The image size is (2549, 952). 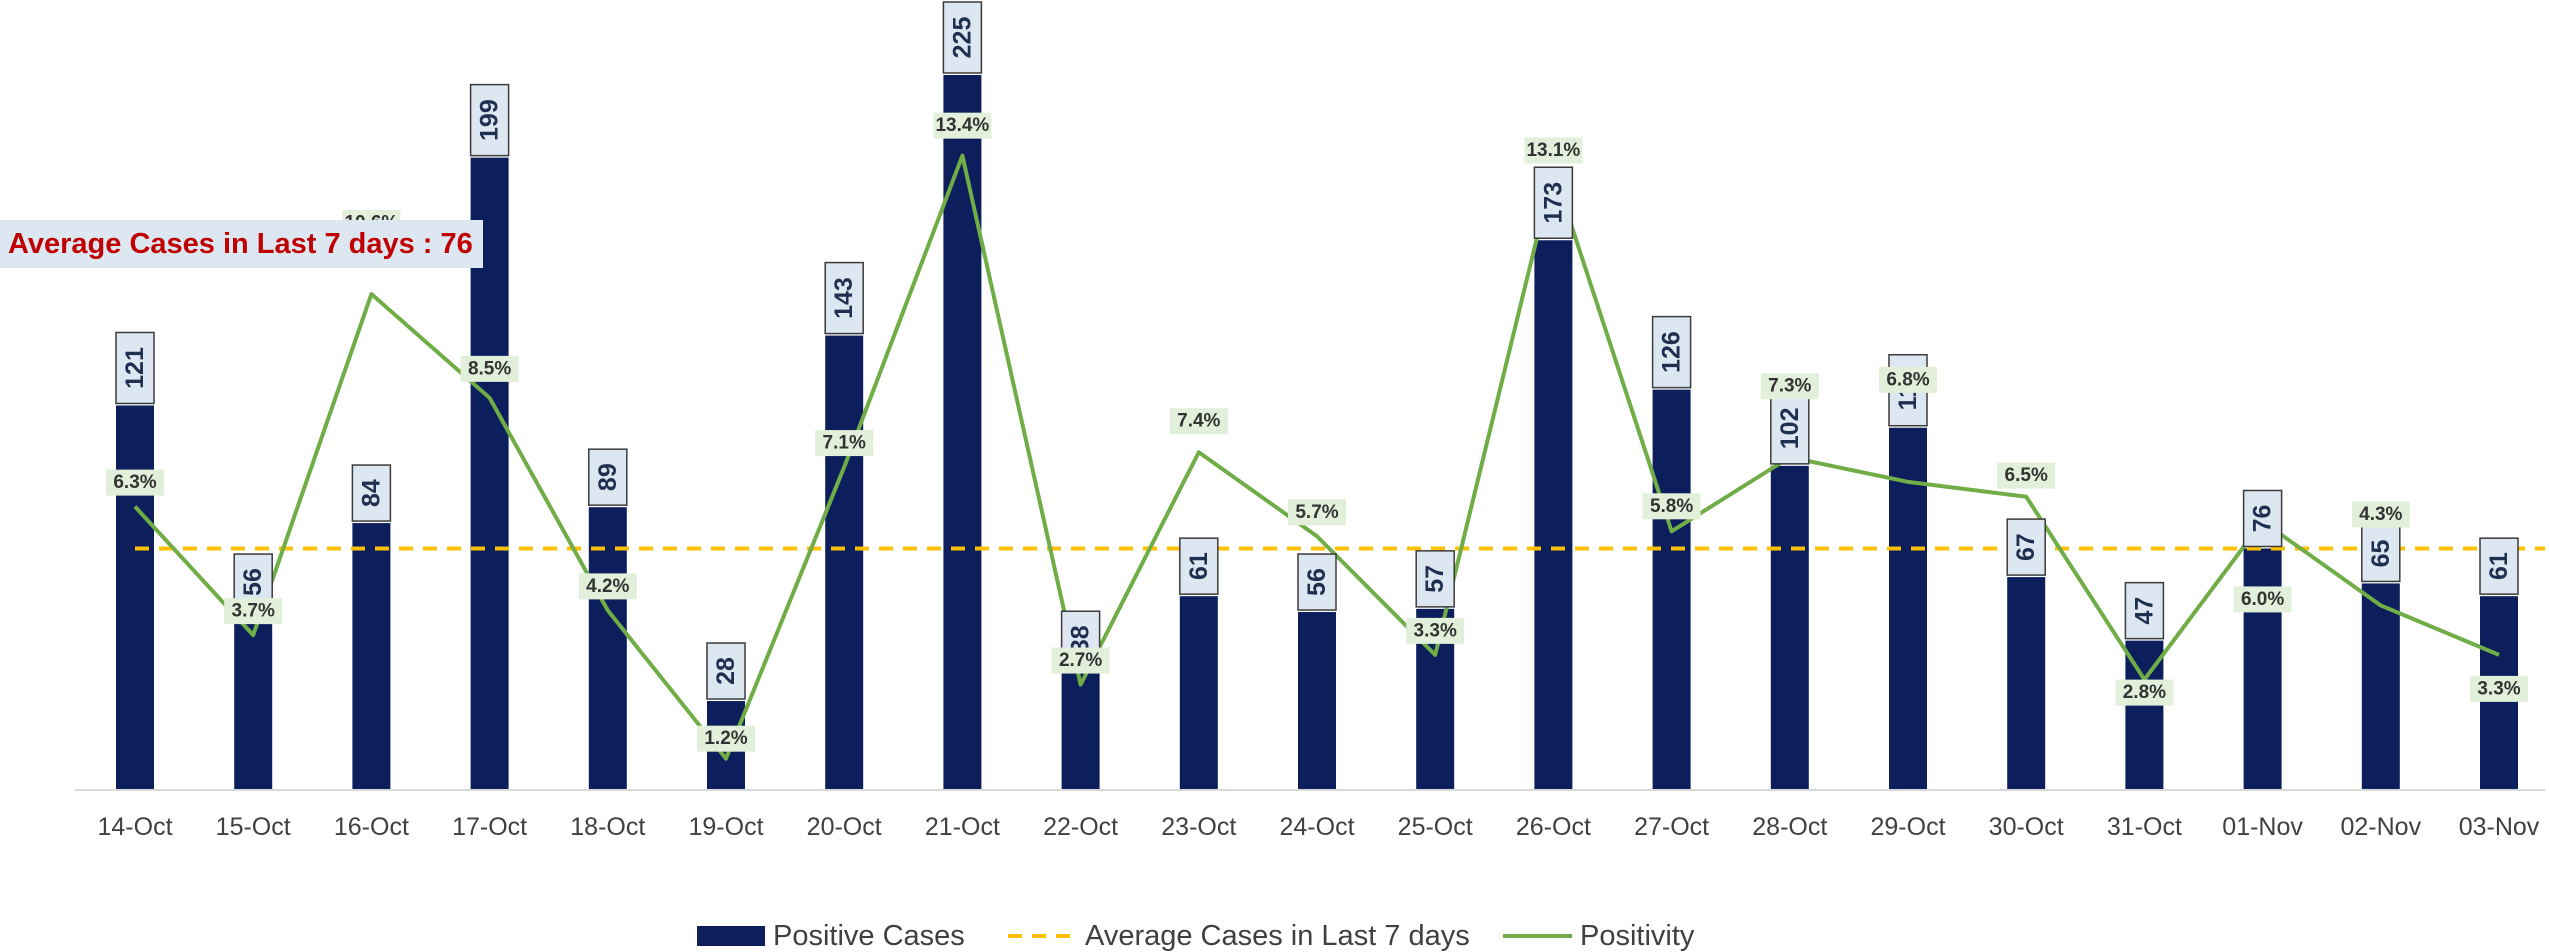 I want to click on positivity-label: 7.3%, so click(x=1789, y=386).